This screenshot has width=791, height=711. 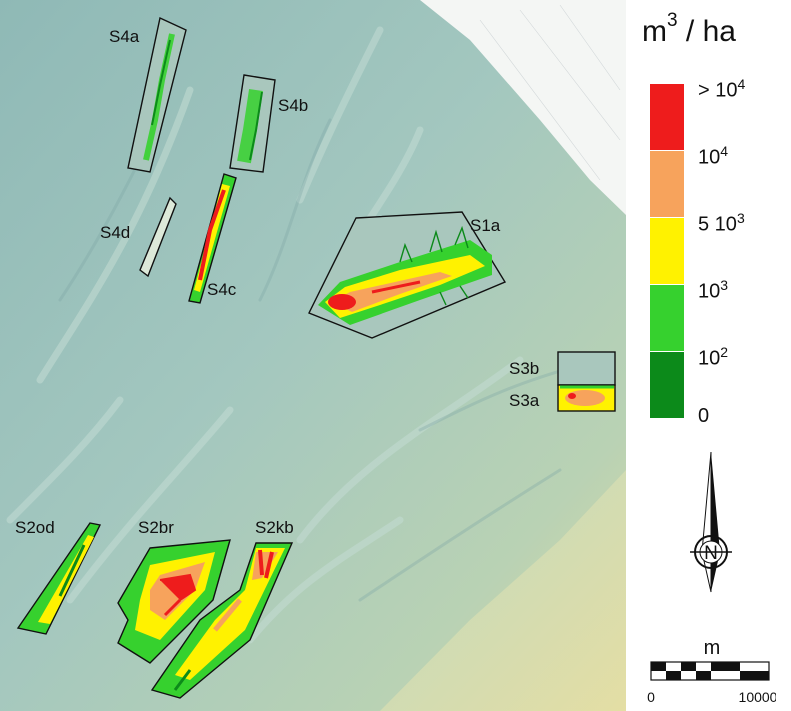 I want to click on legend-units-title: m3 / ha, so click(x=689, y=29).